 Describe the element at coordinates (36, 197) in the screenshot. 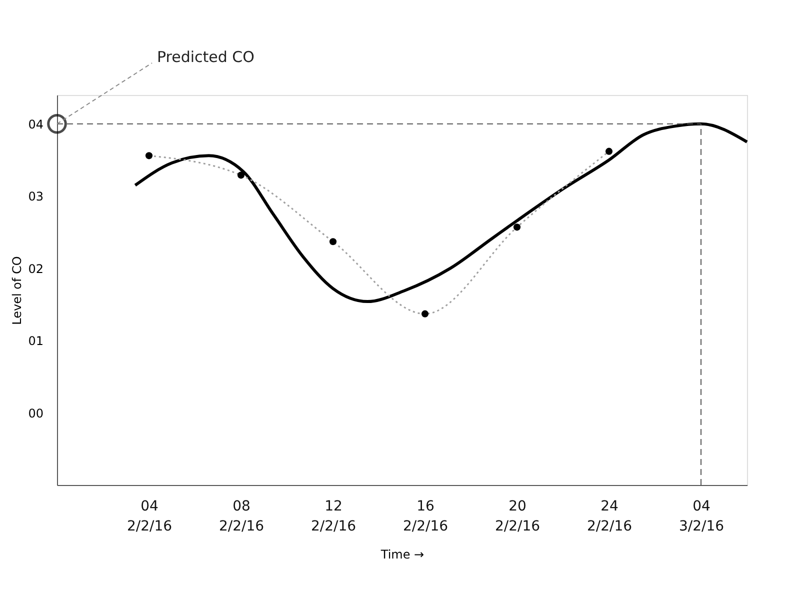

I see `y-tick-label: 03` at that location.